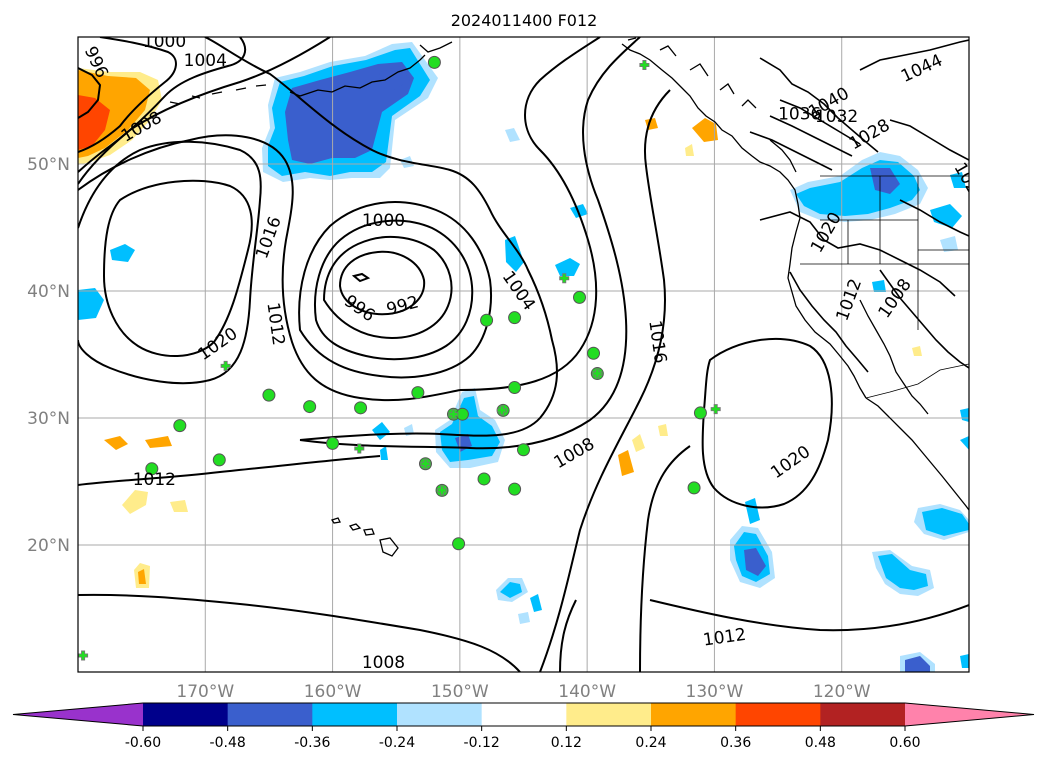 The width and height of the screenshot is (1047, 765). What do you see at coordinates (205, 61) in the screenshot?
I see `isobar-label: 1004` at bounding box center [205, 61].